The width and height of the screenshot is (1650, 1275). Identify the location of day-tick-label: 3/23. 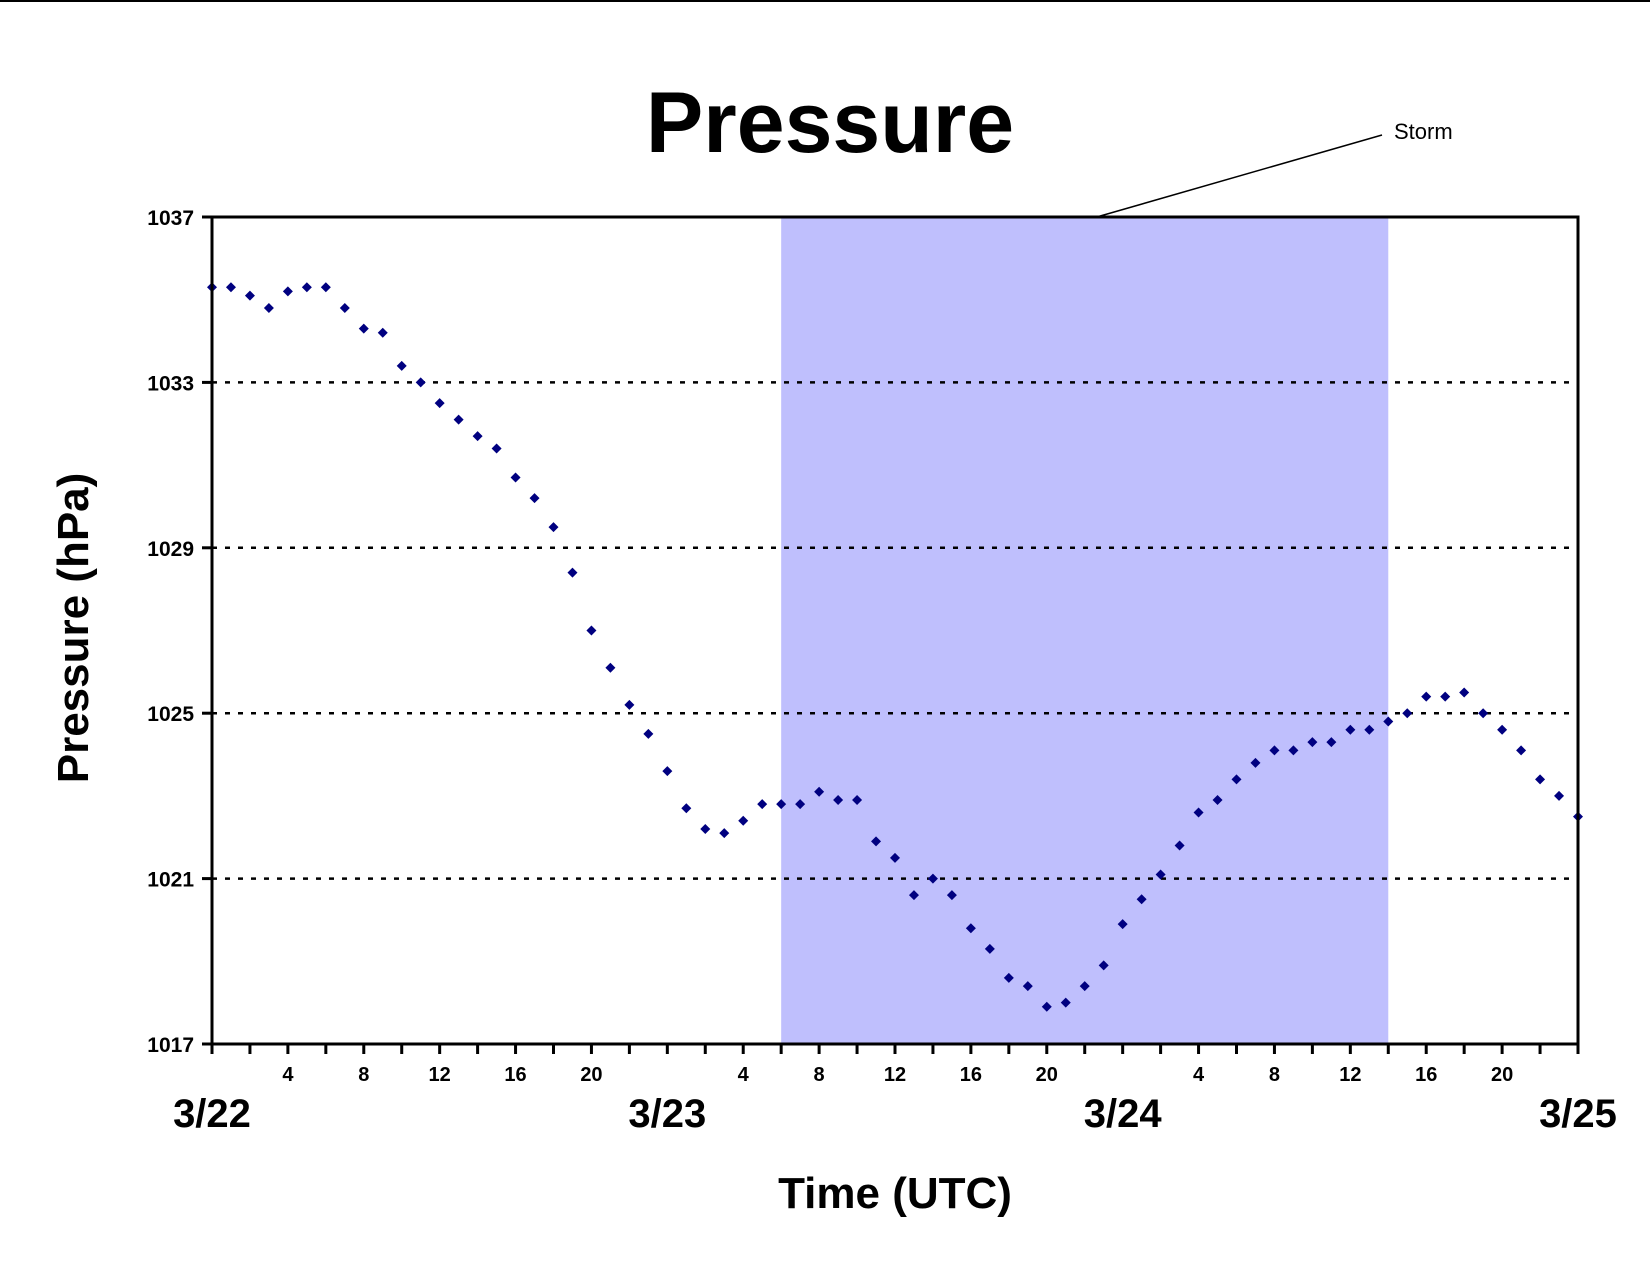
(667, 1114).